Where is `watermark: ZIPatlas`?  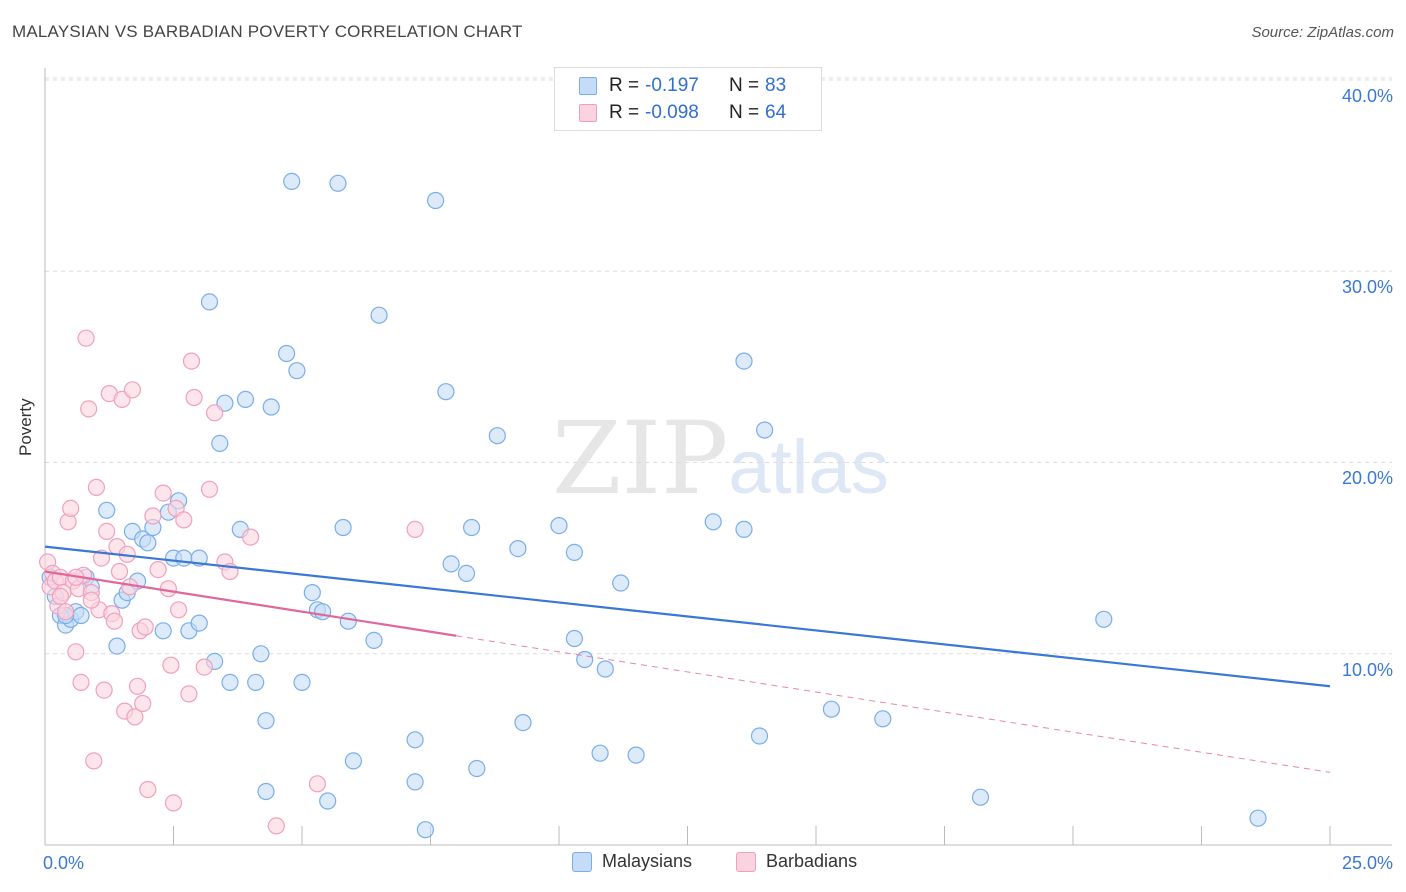 watermark: ZIPatlas is located at coordinates (720, 458).